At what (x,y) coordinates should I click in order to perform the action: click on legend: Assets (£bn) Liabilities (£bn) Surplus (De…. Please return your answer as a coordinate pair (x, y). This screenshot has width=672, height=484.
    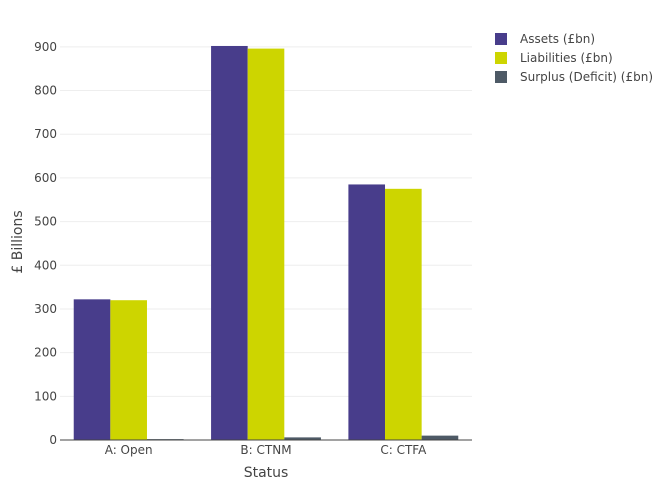
    Looking at the image, I should click on (574, 58).